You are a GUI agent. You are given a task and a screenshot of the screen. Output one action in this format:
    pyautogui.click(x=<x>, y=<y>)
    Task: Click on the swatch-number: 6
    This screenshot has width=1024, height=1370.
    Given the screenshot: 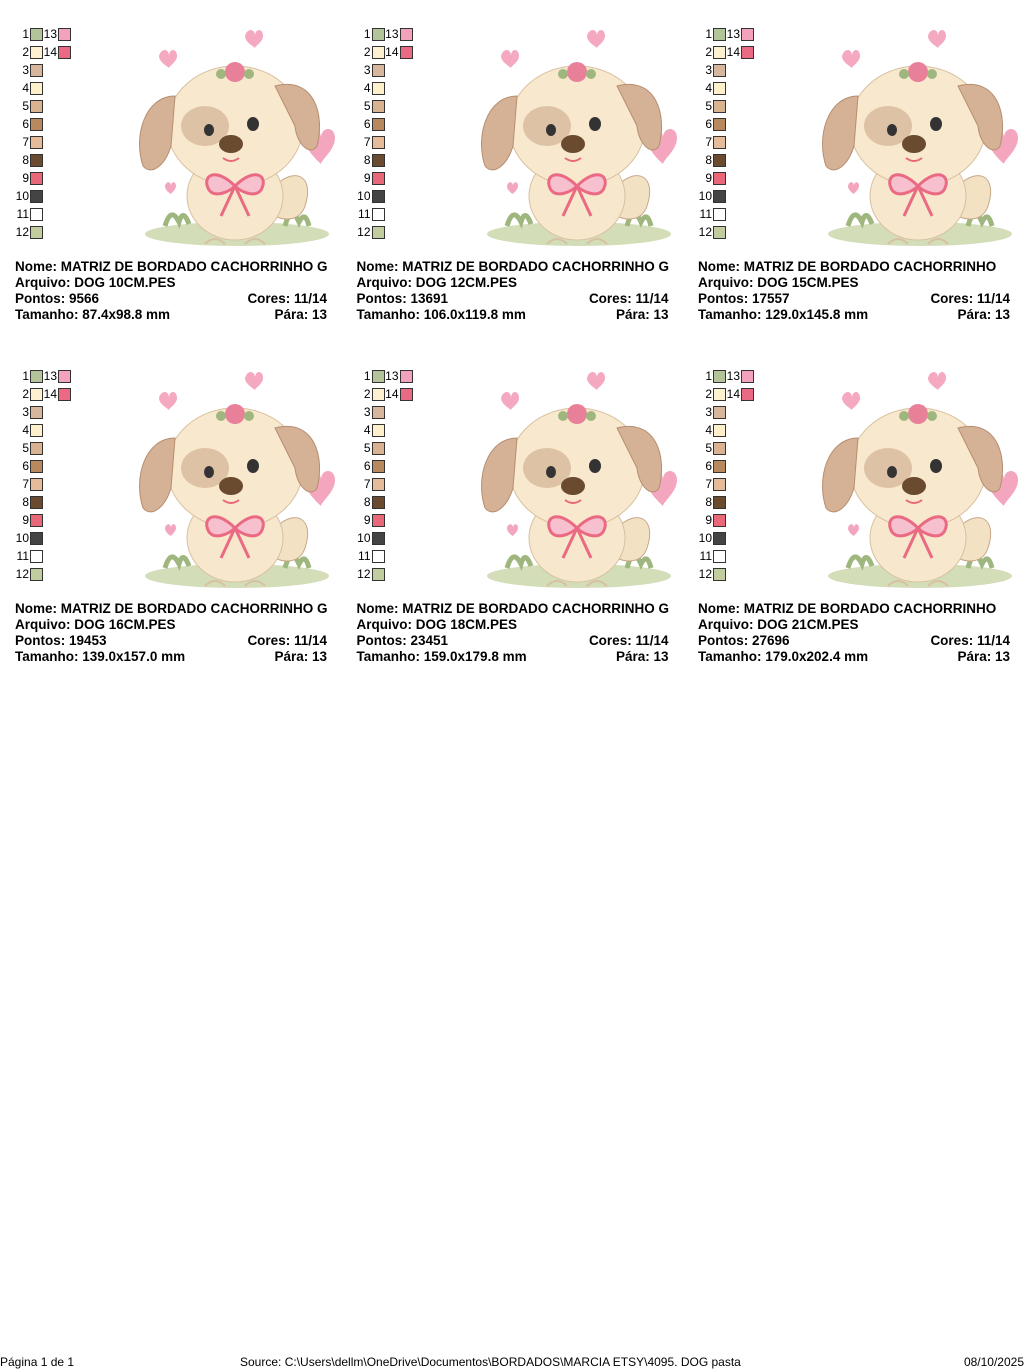 What is the action you would take?
    pyautogui.click(x=708, y=124)
    